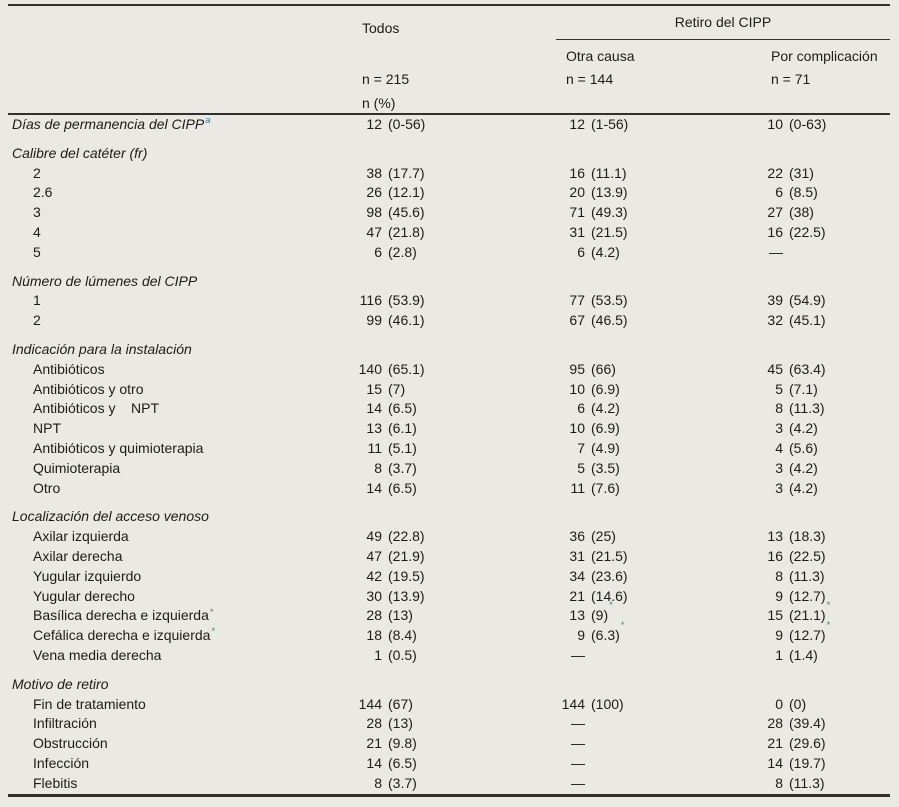 Image resolution: width=899 pixels, height=807 pixels. I want to click on value-cell: 16 (22.5), so click(817, 557).